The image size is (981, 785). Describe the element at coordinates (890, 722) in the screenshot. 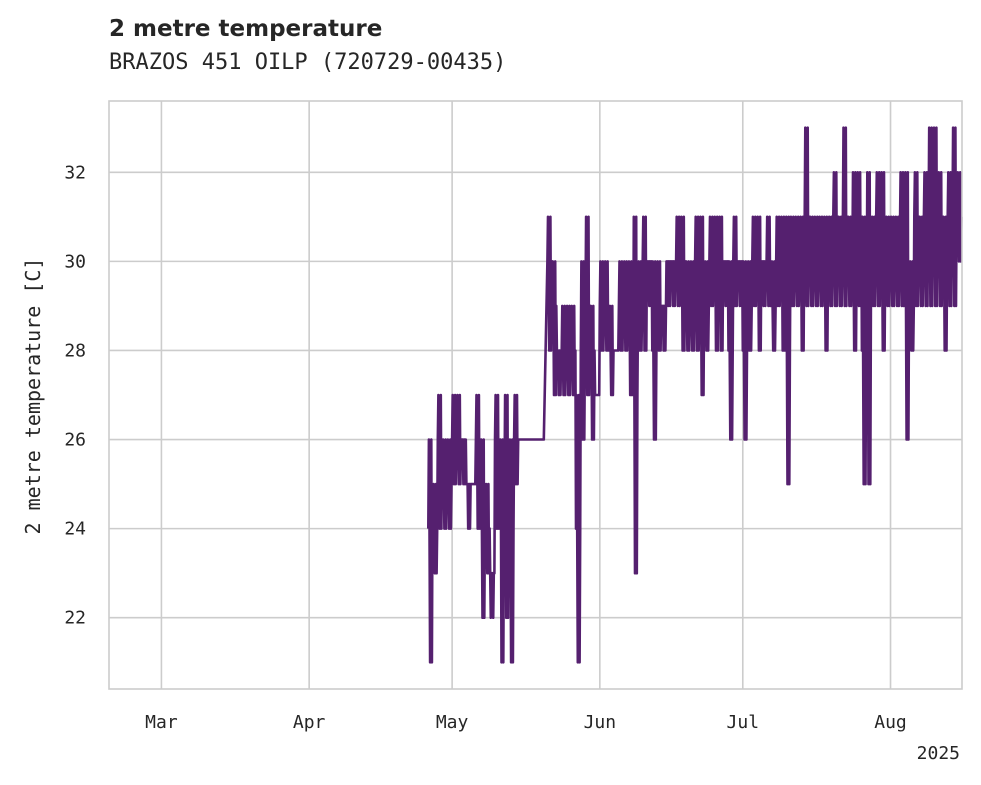

I see `x-tick-label: Aug` at that location.